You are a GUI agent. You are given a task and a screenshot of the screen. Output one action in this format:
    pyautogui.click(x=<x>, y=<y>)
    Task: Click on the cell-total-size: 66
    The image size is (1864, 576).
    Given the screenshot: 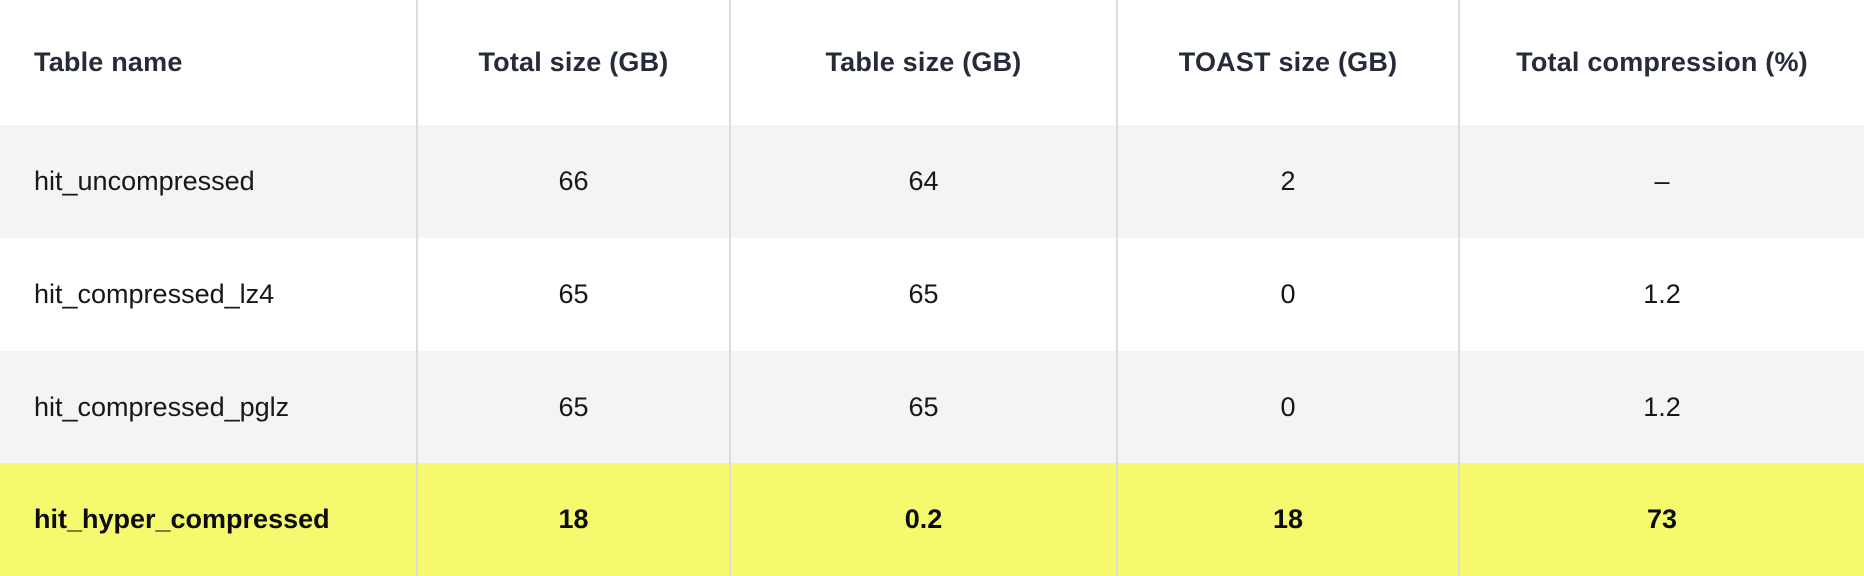 What is the action you would take?
    pyautogui.click(x=573, y=181)
    